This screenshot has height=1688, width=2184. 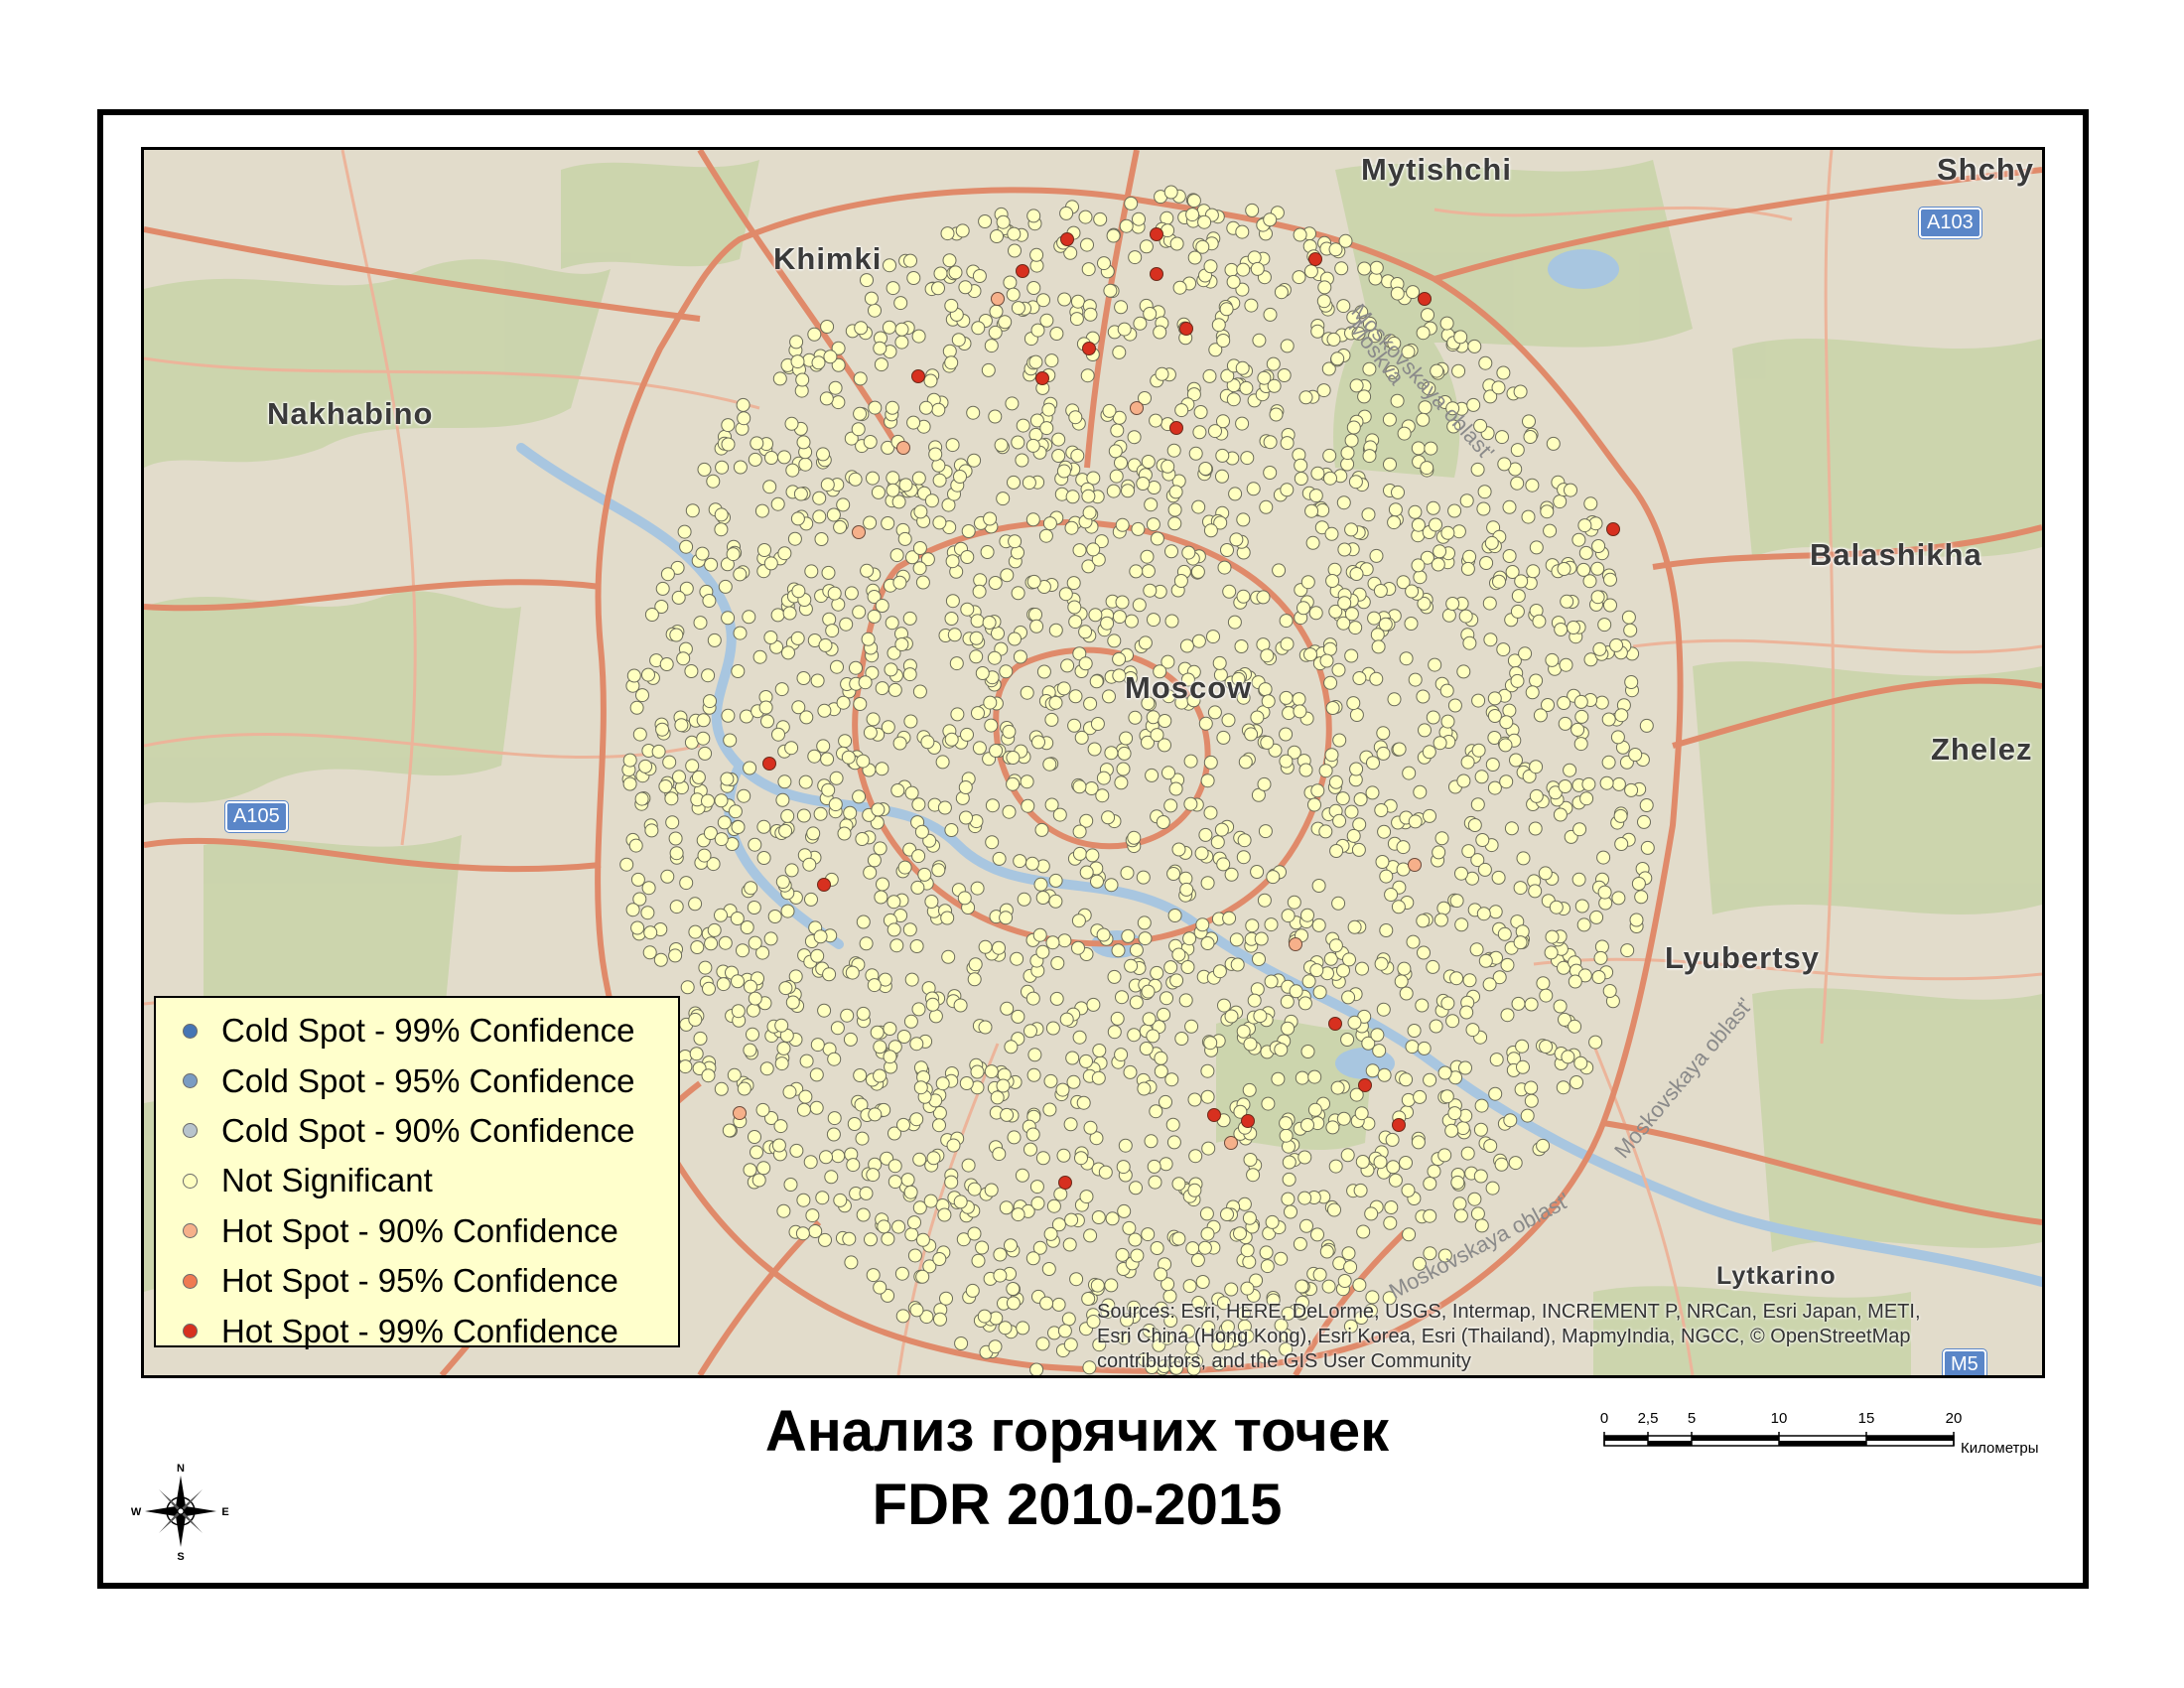 I want to click on city-label-khimki: Khimki, so click(x=828, y=258).